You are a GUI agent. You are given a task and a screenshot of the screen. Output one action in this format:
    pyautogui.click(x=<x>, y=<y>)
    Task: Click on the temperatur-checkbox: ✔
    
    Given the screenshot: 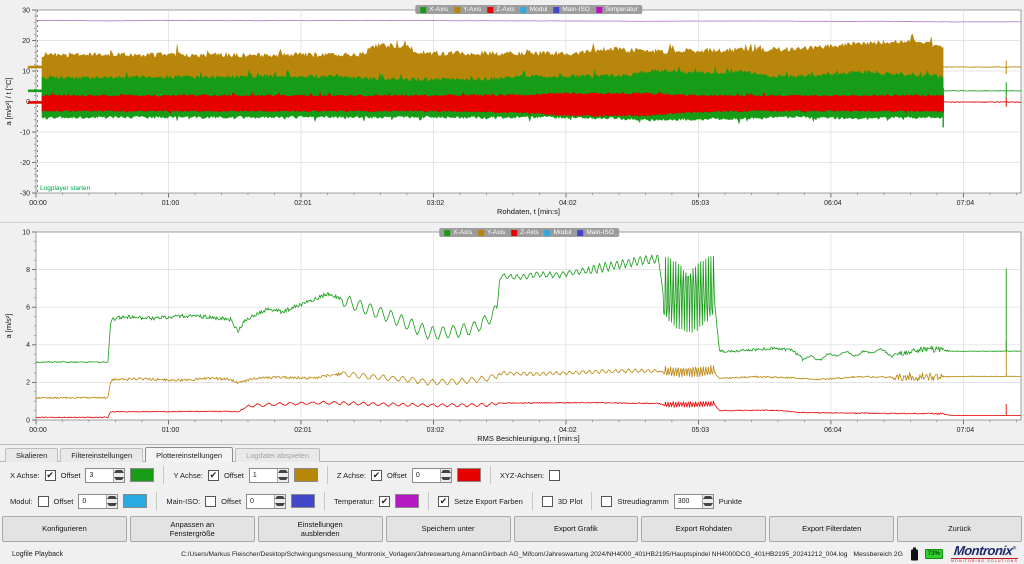 What is the action you would take?
    pyautogui.click(x=385, y=501)
    